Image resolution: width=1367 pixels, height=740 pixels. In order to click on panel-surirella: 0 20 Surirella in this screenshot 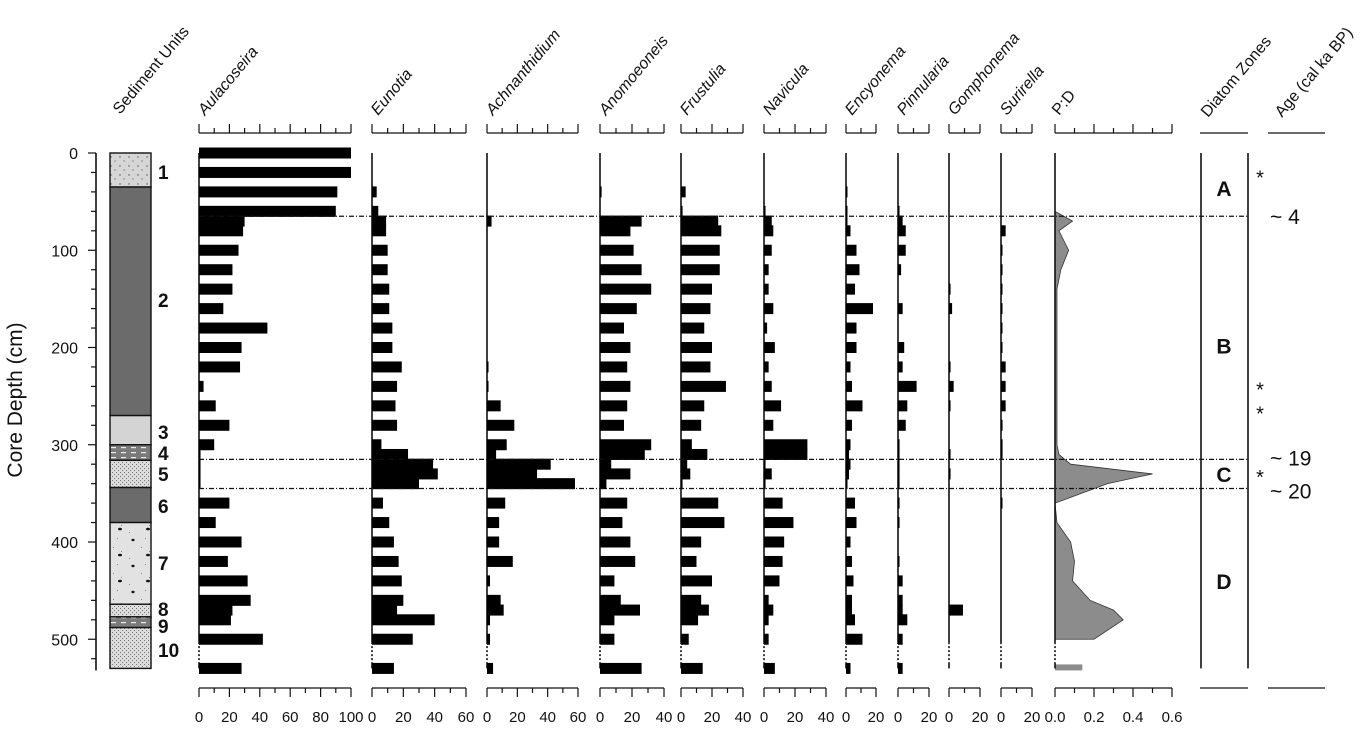, I will do `click(1022, 394)`.